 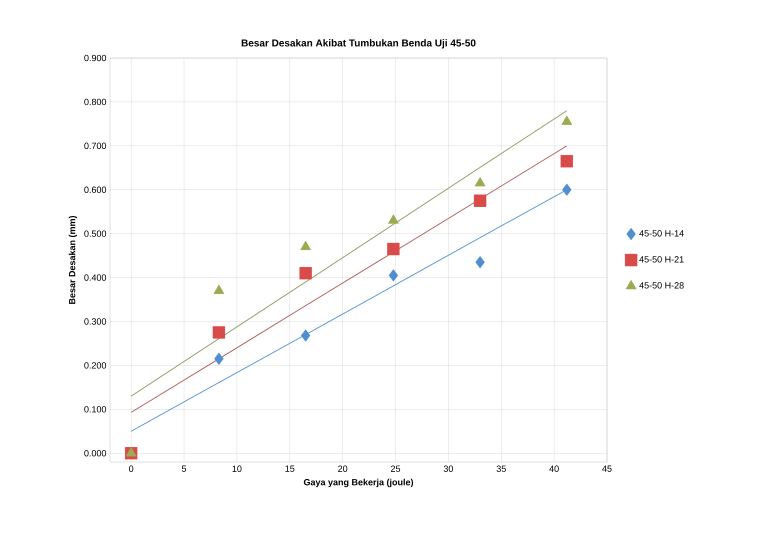 I want to click on x-tick-label: 35, so click(x=501, y=469).